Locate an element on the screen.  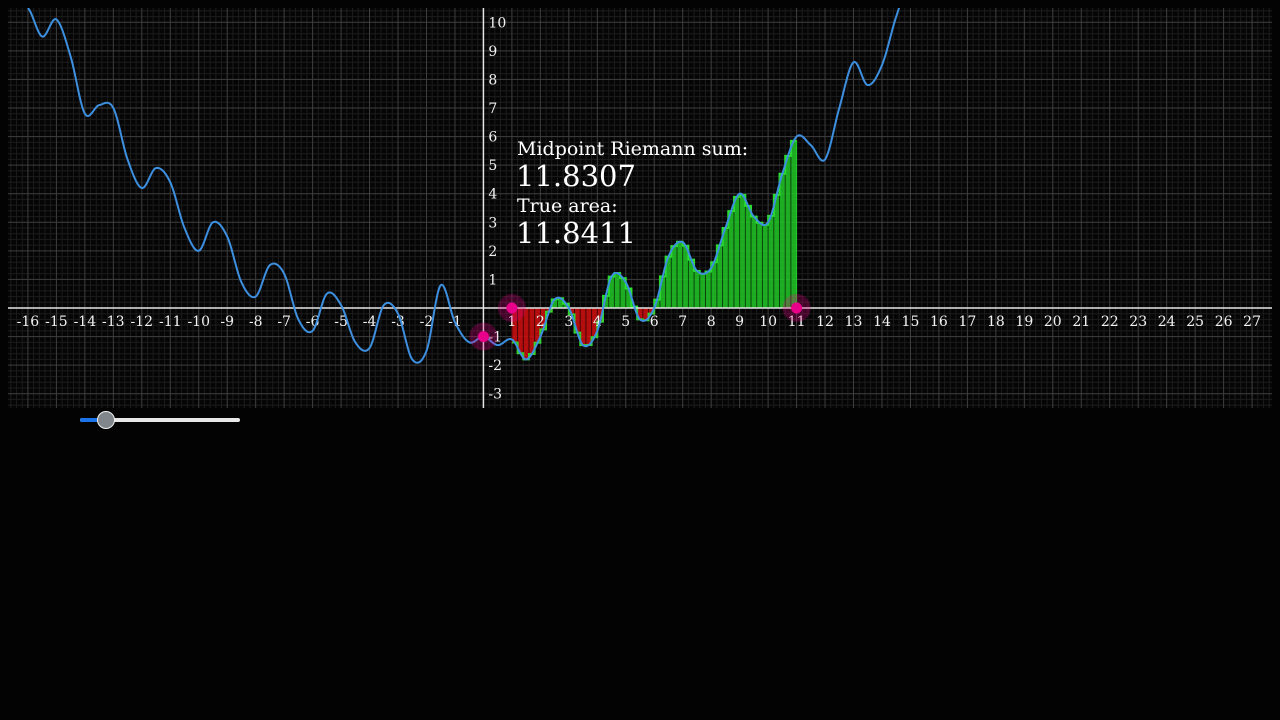
n-slider is located at coordinates (160, 420).